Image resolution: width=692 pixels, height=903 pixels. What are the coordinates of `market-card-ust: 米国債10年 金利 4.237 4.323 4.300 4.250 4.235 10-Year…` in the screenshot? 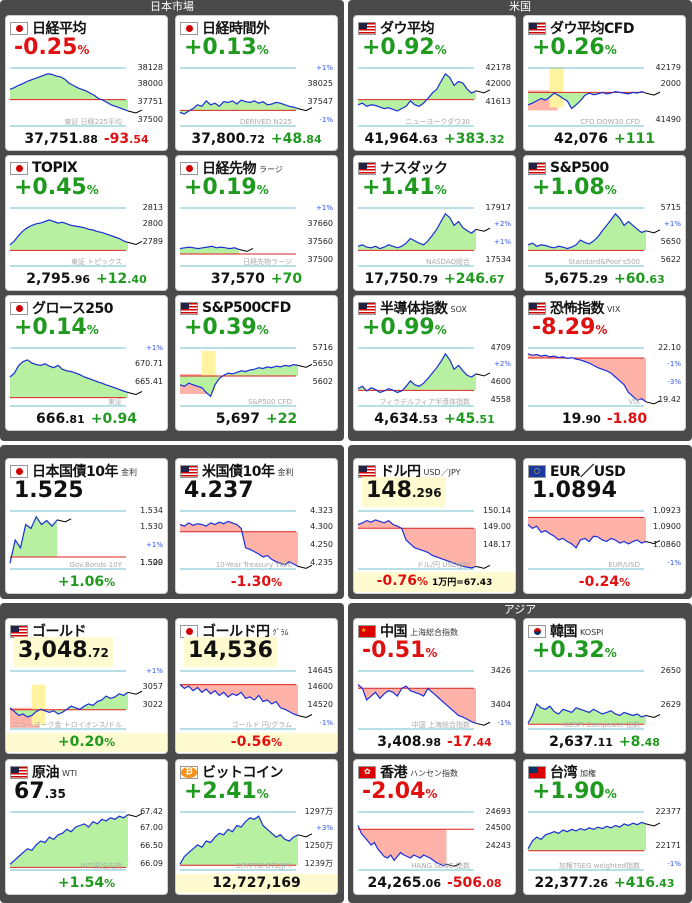 It's located at (256, 526).